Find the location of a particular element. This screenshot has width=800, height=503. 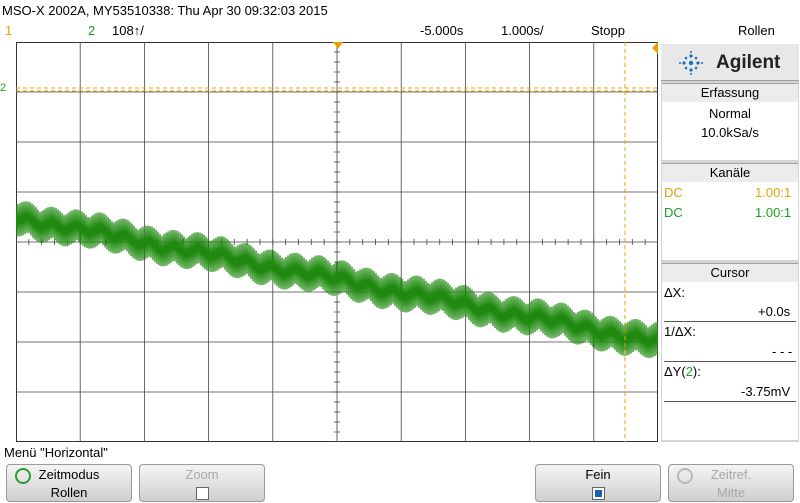

softkey-time-mode-label: Zeitmodus is located at coordinates (69, 474).